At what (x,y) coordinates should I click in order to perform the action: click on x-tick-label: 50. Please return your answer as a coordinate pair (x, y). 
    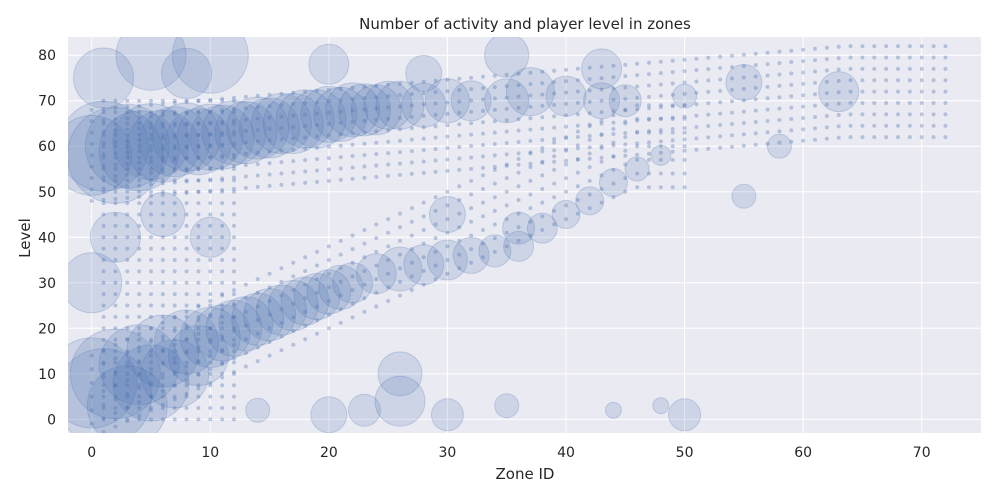
    Looking at the image, I should click on (685, 453).